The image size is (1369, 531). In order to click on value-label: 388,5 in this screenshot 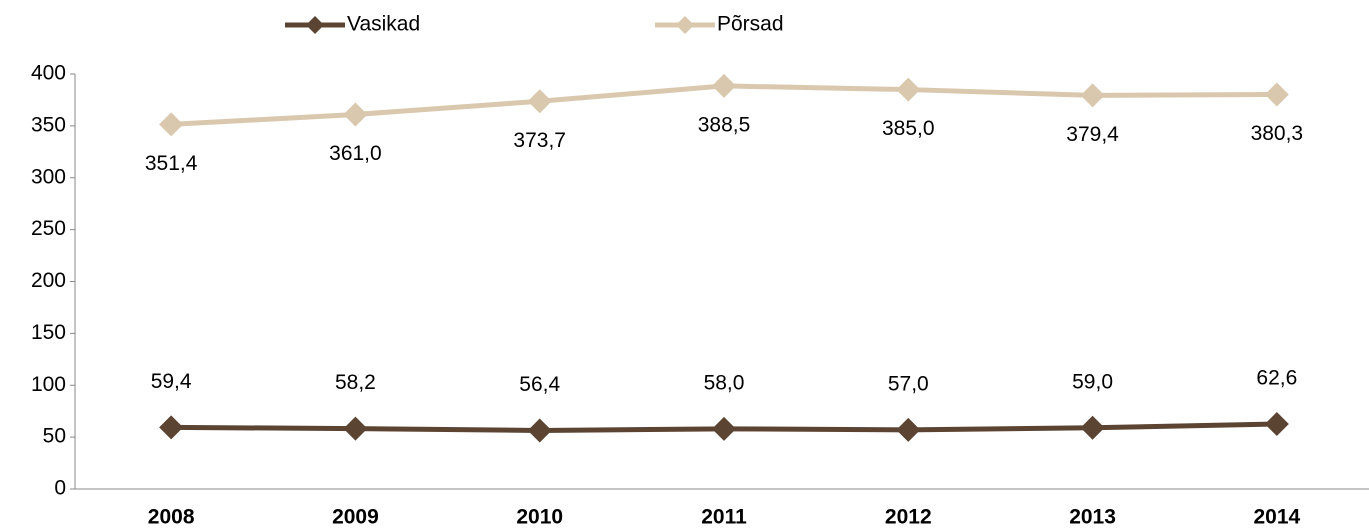, I will do `click(724, 124)`.